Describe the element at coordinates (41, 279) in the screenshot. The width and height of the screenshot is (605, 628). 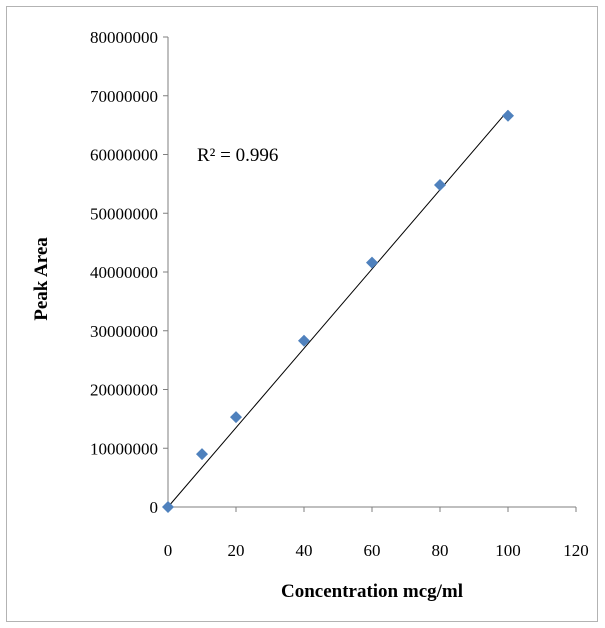
I see `y-axis-title: Peak Area` at that location.